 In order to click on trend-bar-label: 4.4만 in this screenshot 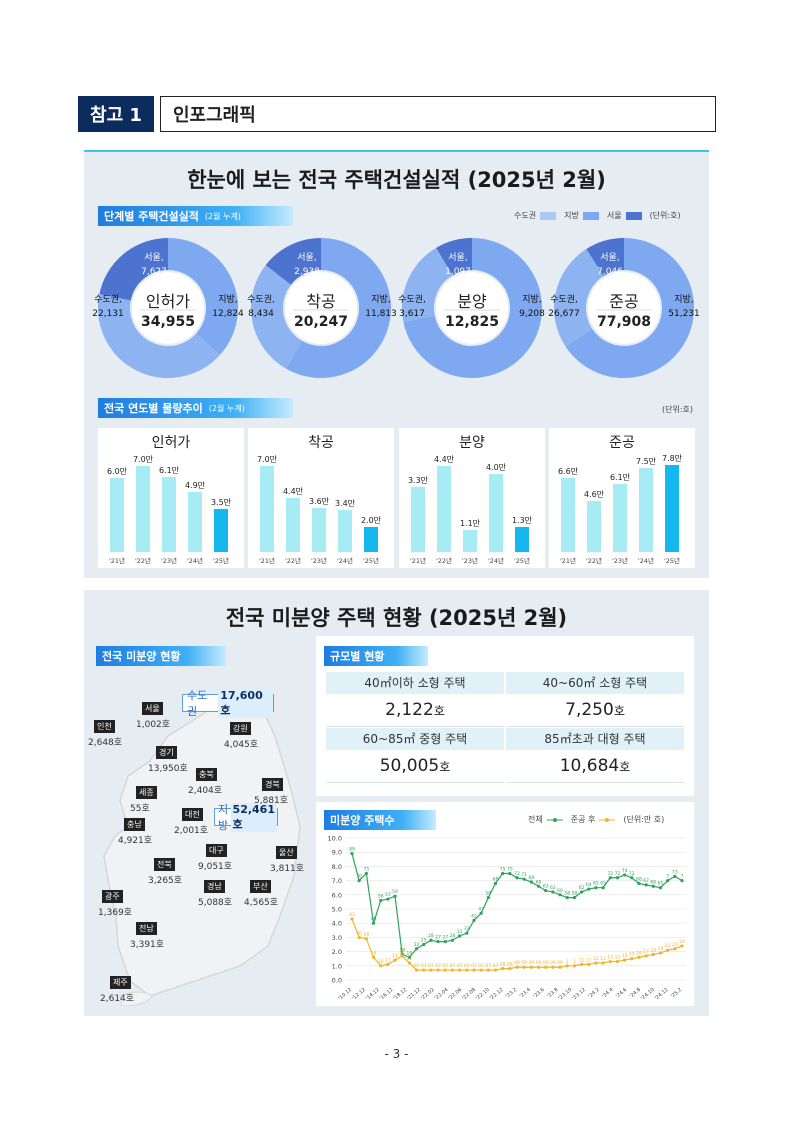, I will do `click(293, 491)`.